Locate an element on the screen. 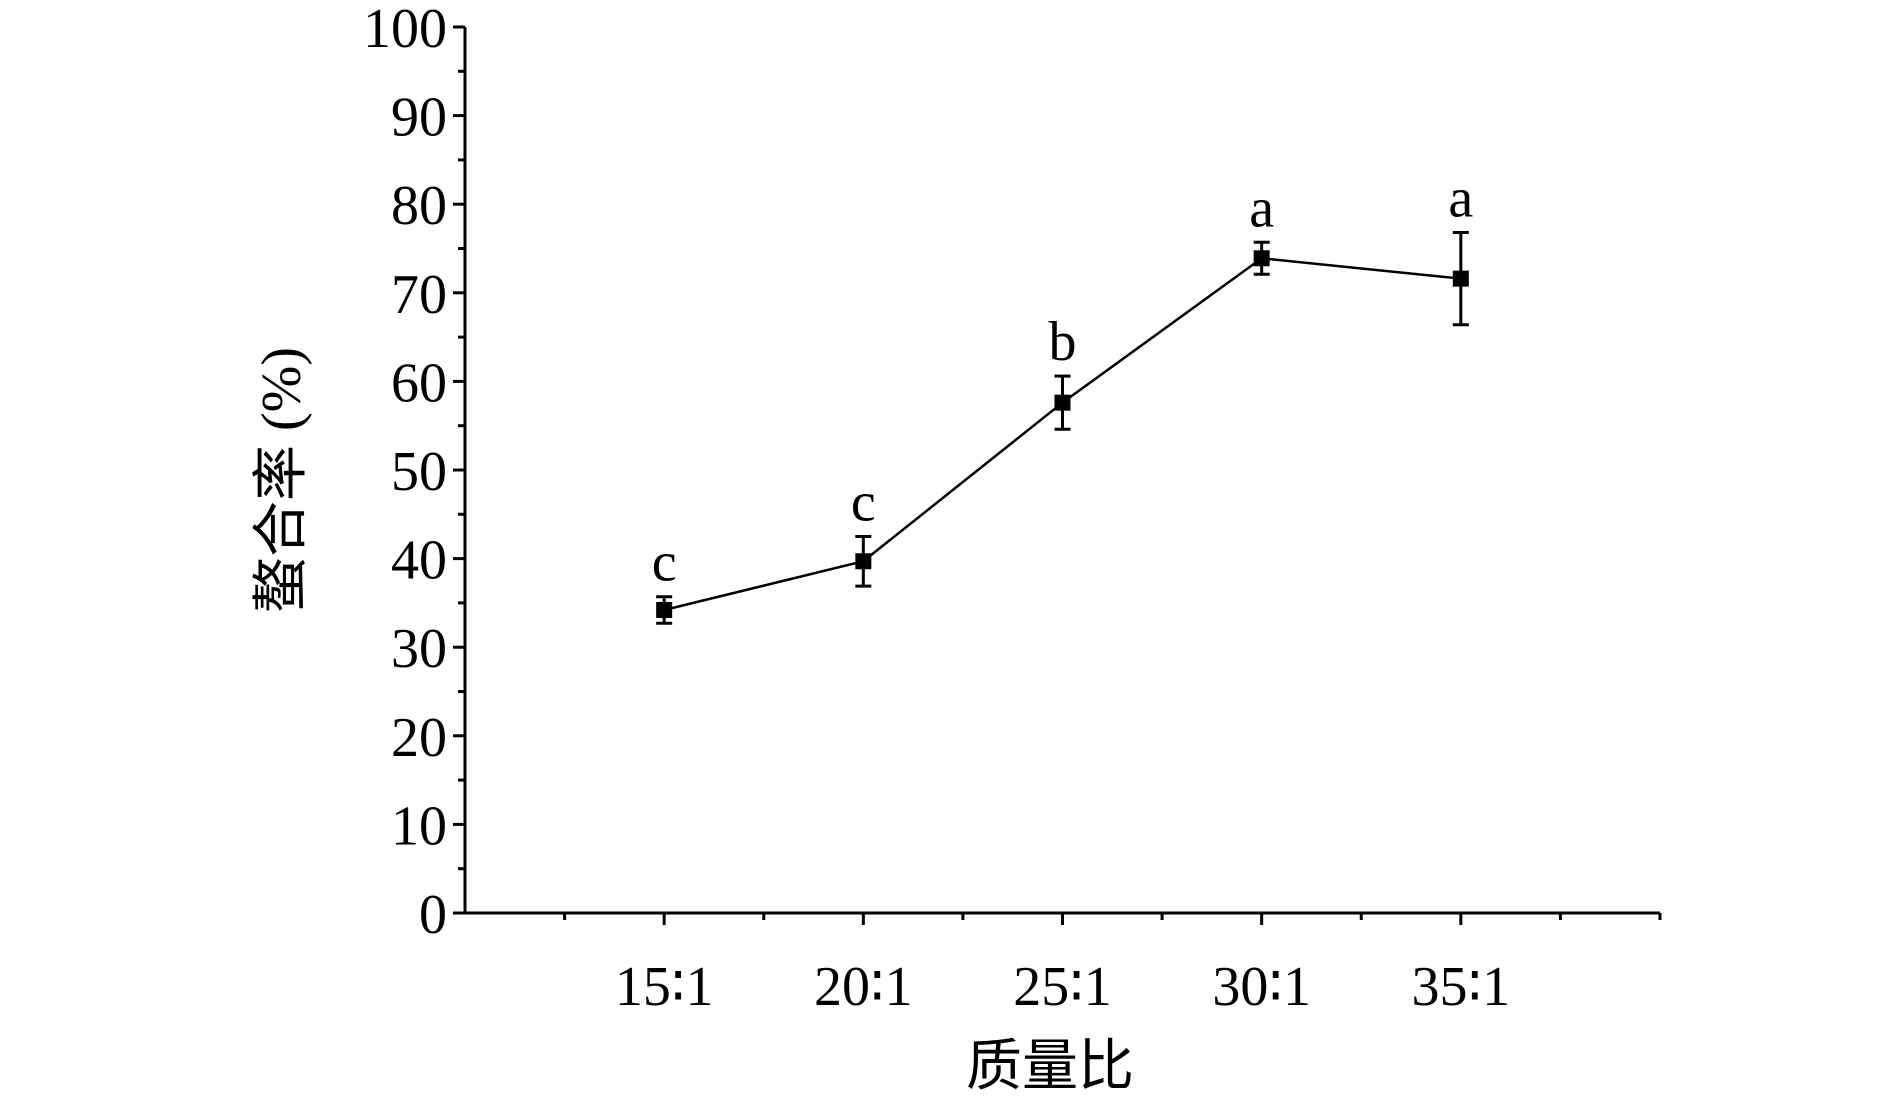 This screenshot has height=1106, width=1890. y-tick-label: 70 is located at coordinates (419, 295).